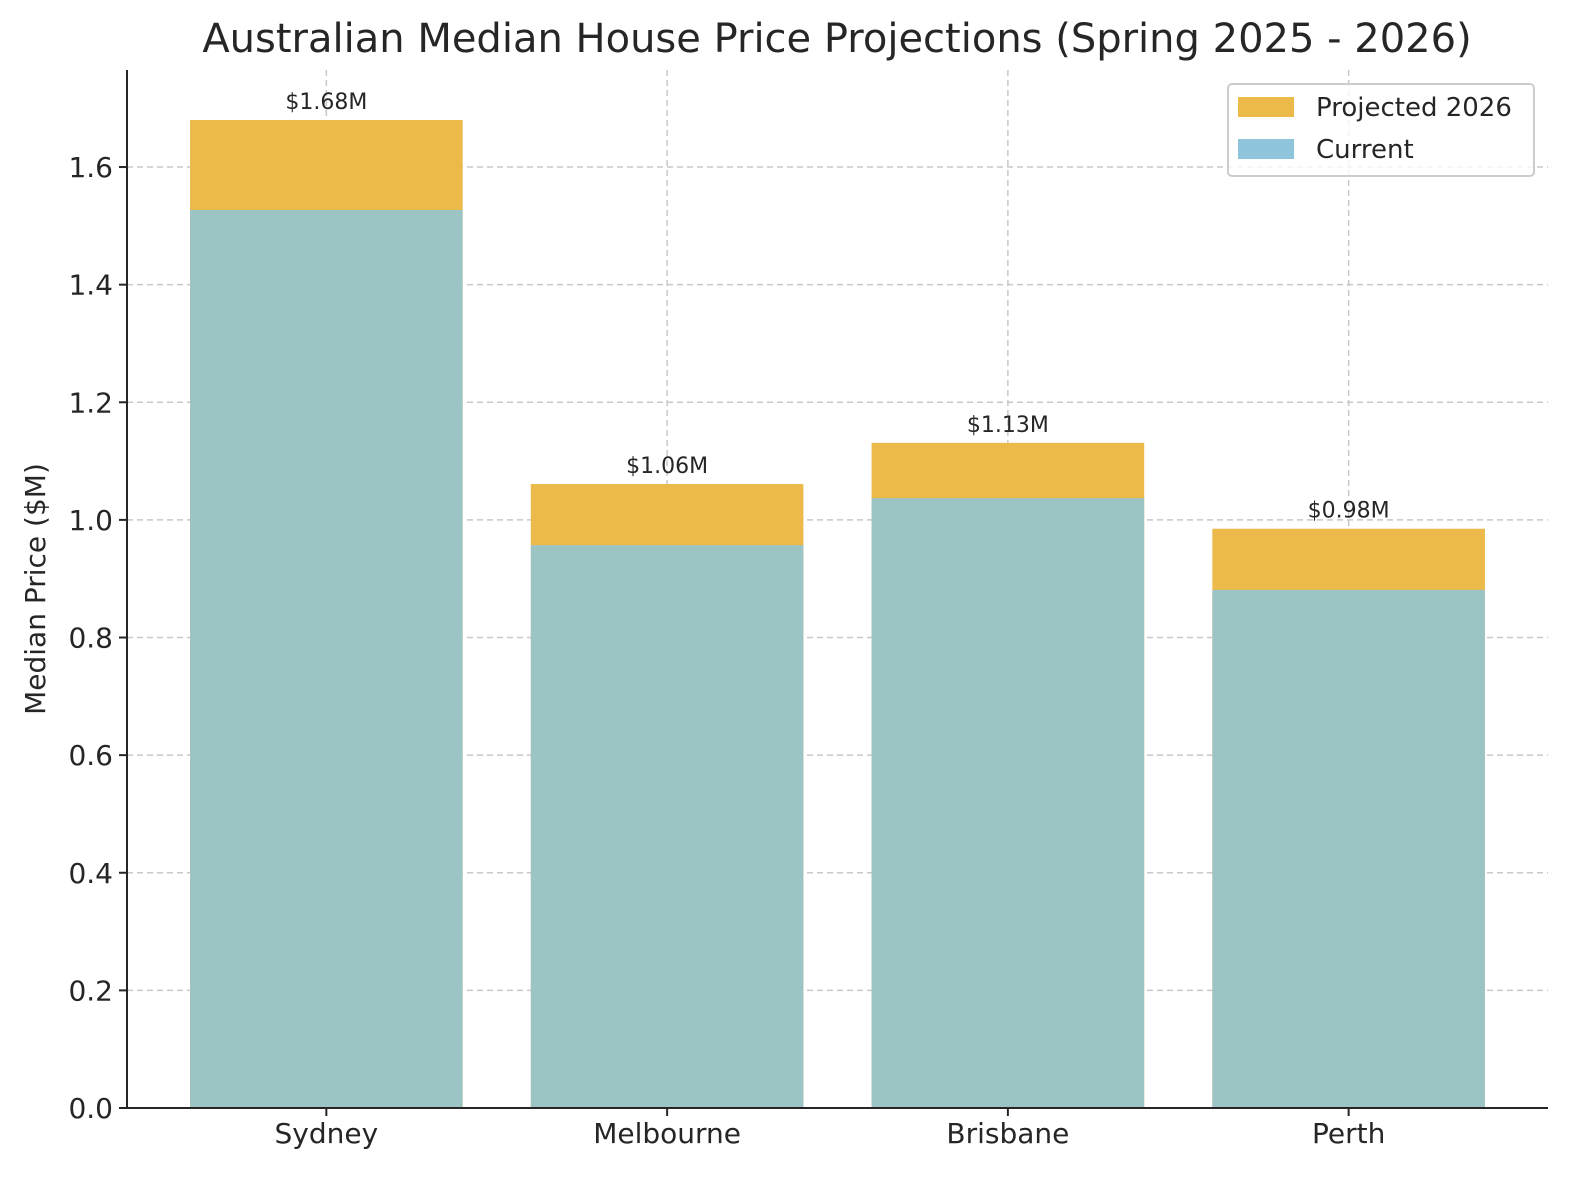 Image resolution: width=1580 pixels, height=1184 pixels. What do you see at coordinates (1348, 1133) in the screenshot?
I see `x-tick-label: Perth` at bounding box center [1348, 1133].